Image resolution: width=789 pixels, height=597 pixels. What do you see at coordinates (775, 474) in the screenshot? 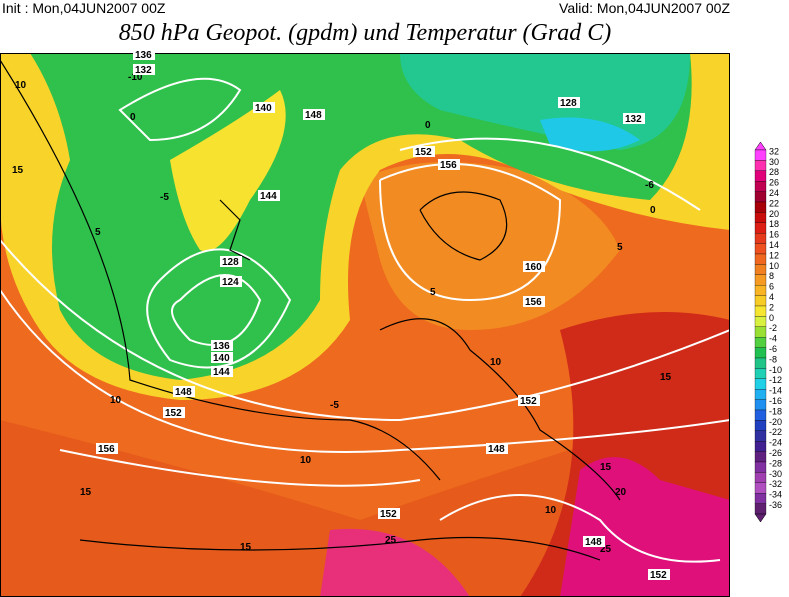
I see `colorbar-label: -30` at bounding box center [775, 474].